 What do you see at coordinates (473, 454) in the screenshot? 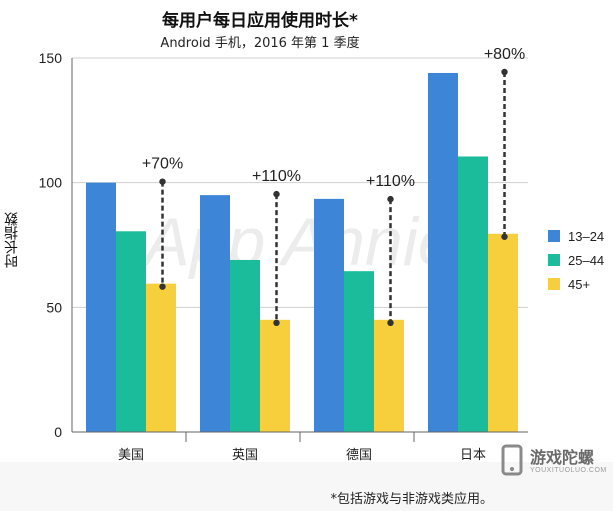
I see `x-tick-label: 日本` at bounding box center [473, 454].